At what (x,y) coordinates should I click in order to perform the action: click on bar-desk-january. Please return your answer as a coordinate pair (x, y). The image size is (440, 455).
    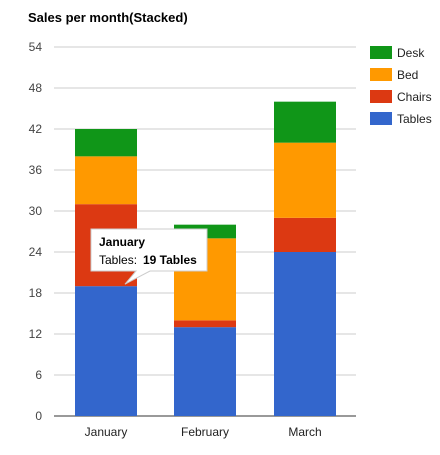
    Looking at the image, I should click on (106, 143).